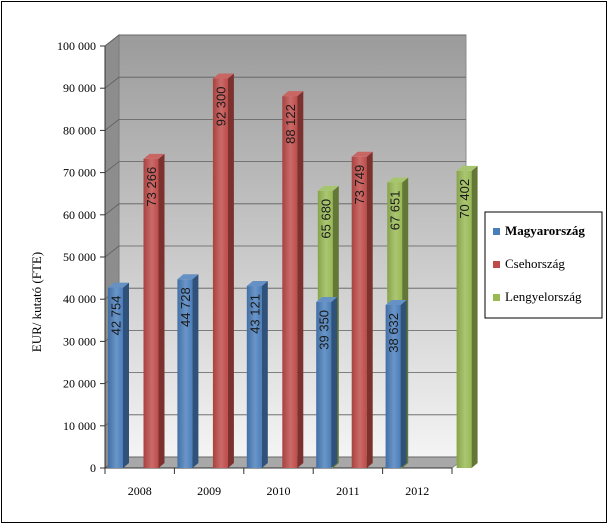 This screenshot has width=610, height=526. What do you see at coordinates (254, 314) in the screenshot?
I see `data-label: 43 121` at bounding box center [254, 314].